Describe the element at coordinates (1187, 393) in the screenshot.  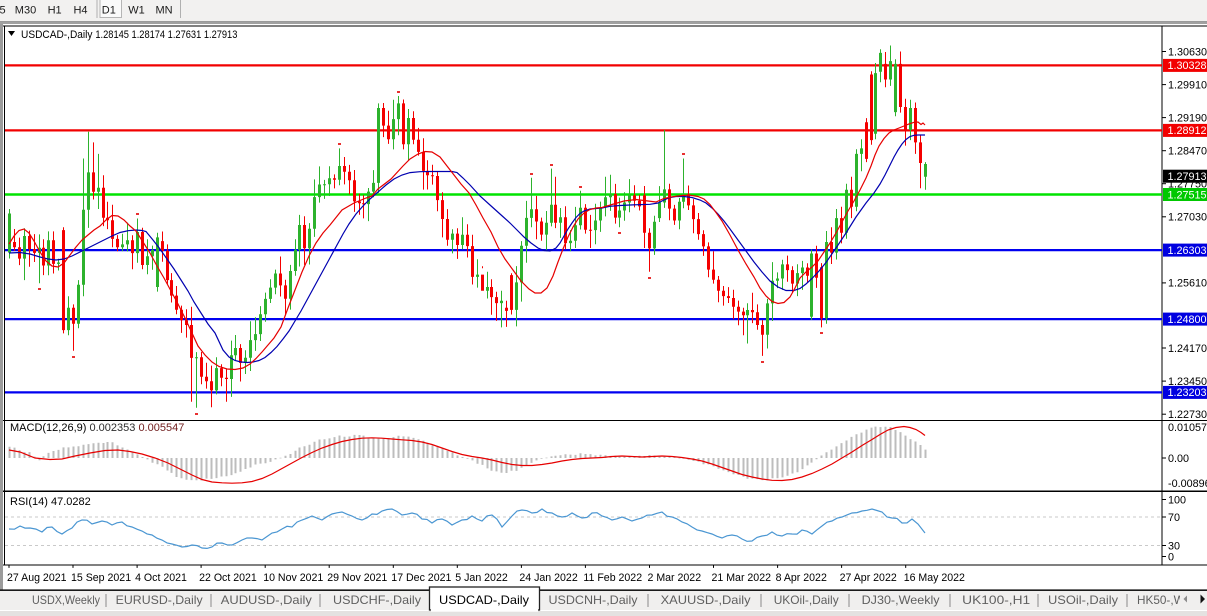
I see `svg-text: 1.23203` at that location.